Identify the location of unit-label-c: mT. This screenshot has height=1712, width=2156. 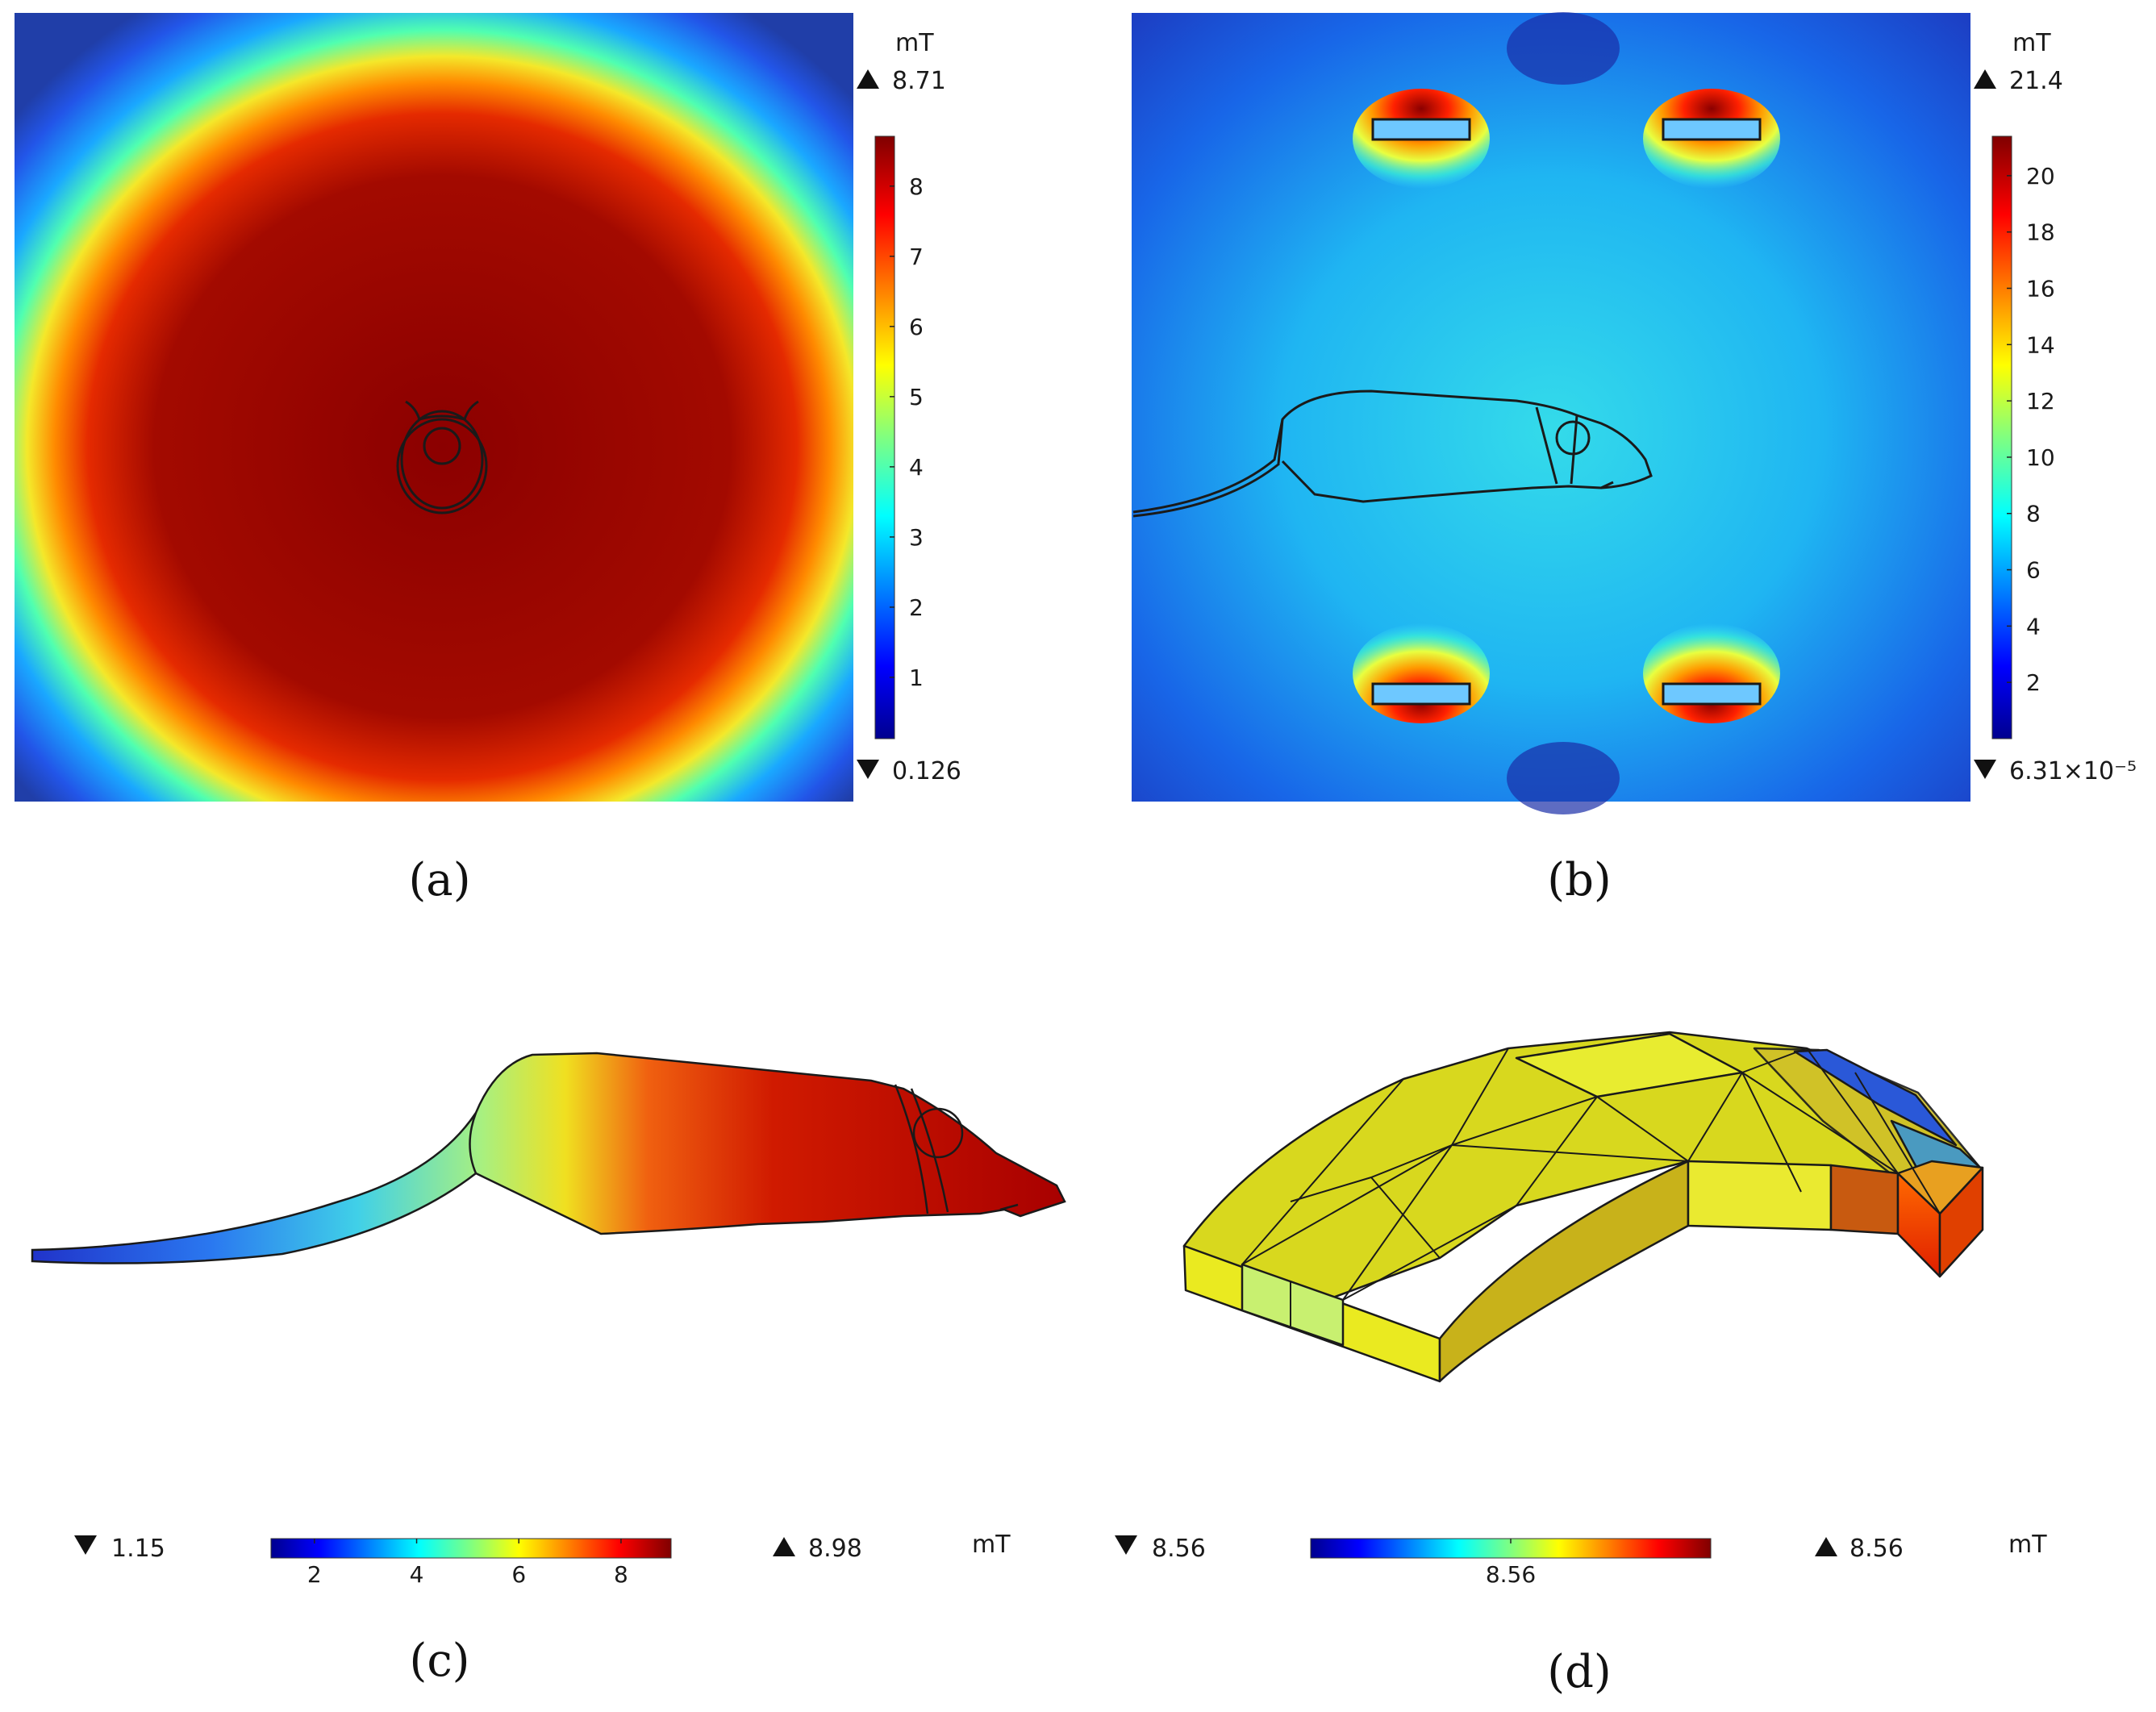
(992, 1545).